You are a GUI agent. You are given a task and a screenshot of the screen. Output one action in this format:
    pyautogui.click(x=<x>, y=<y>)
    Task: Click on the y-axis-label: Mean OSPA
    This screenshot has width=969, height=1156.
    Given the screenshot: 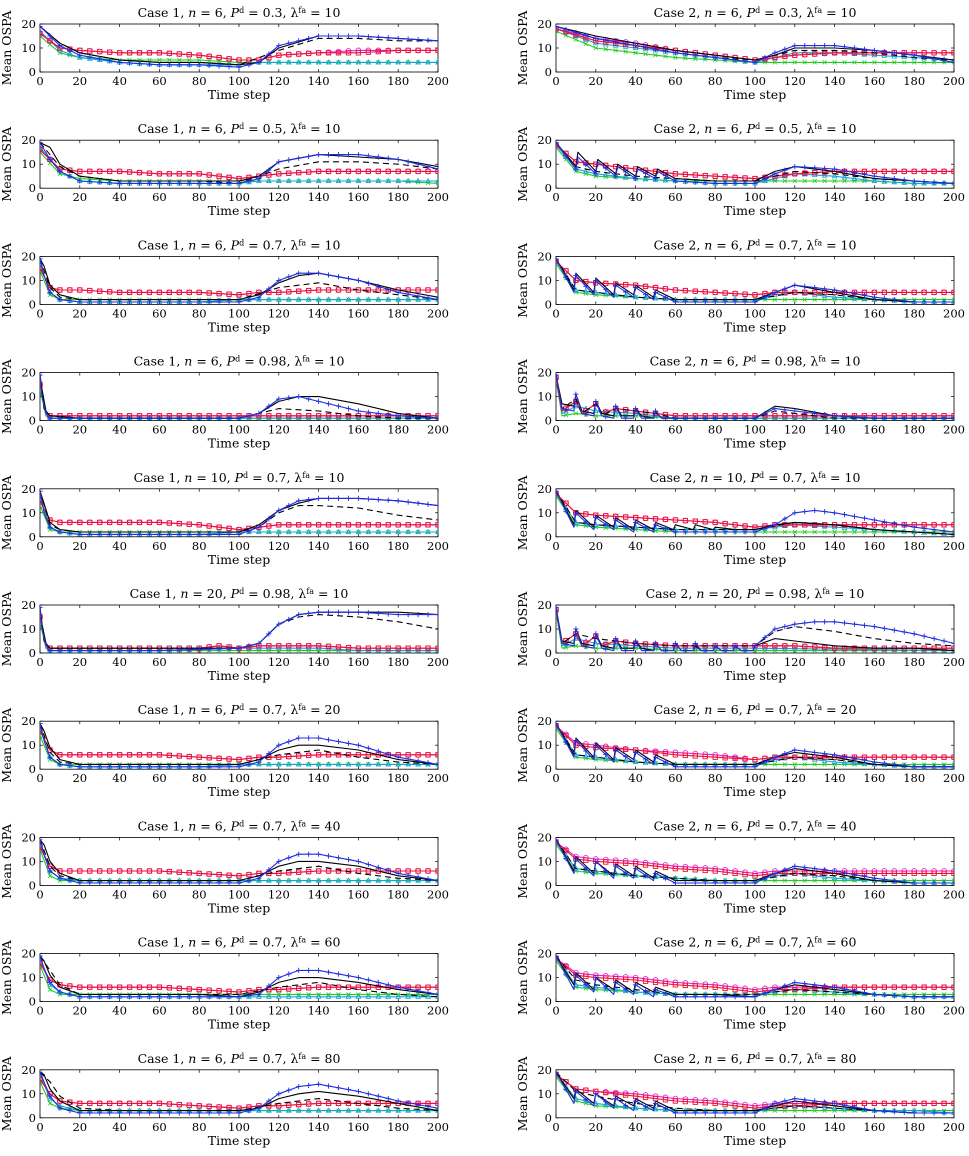 What is the action you would take?
    pyautogui.click(x=7, y=977)
    